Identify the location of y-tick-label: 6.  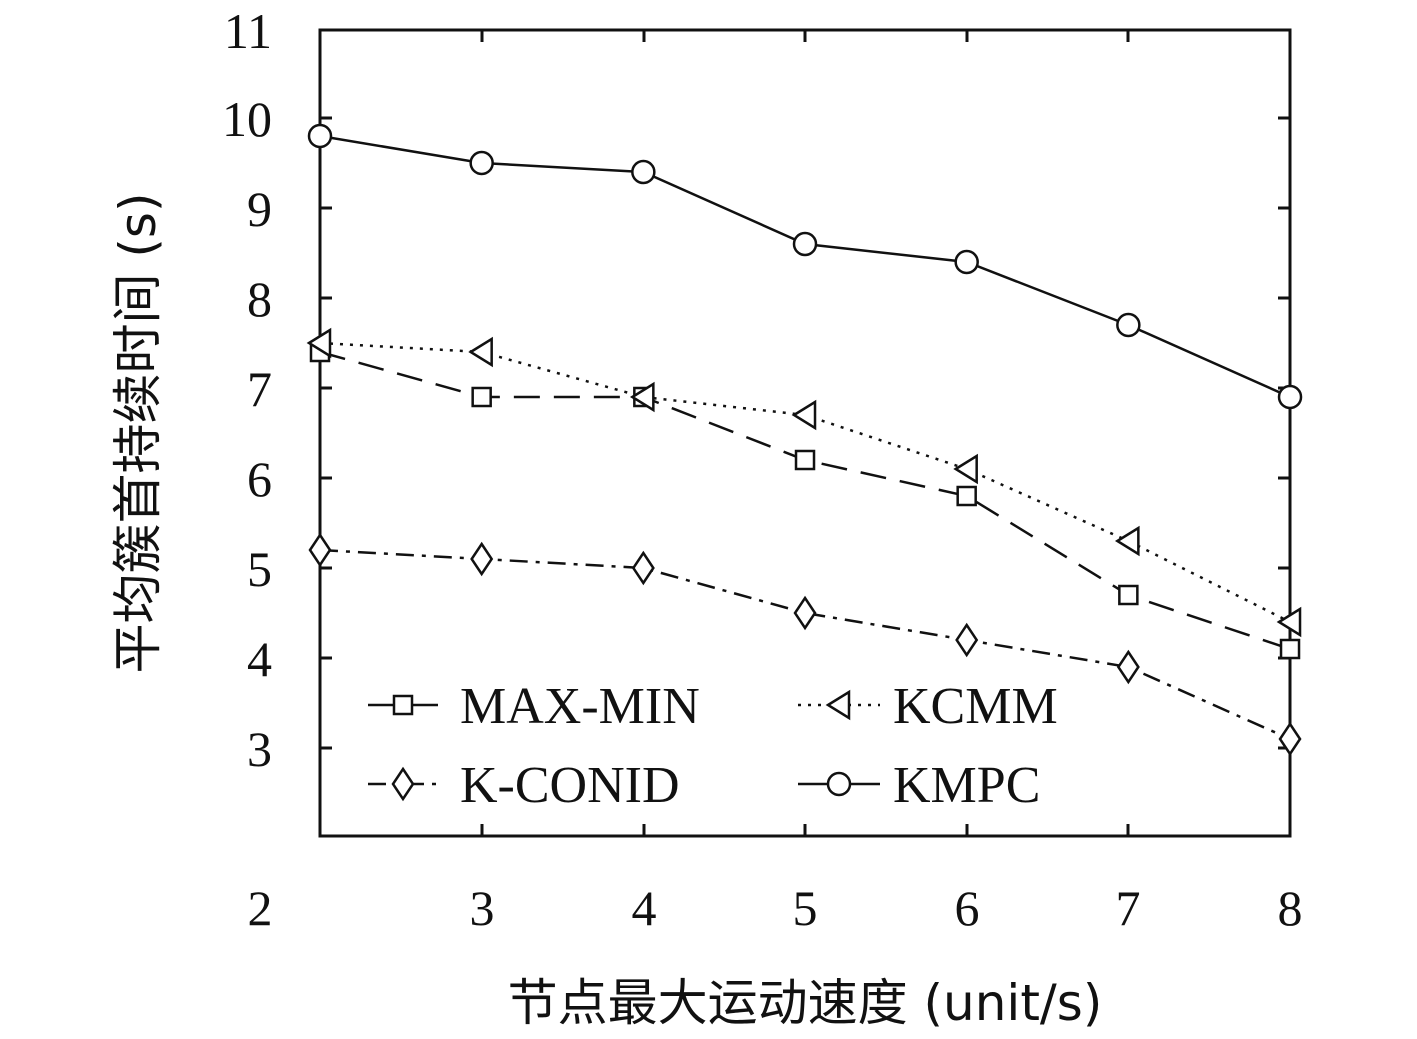
(259, 479).